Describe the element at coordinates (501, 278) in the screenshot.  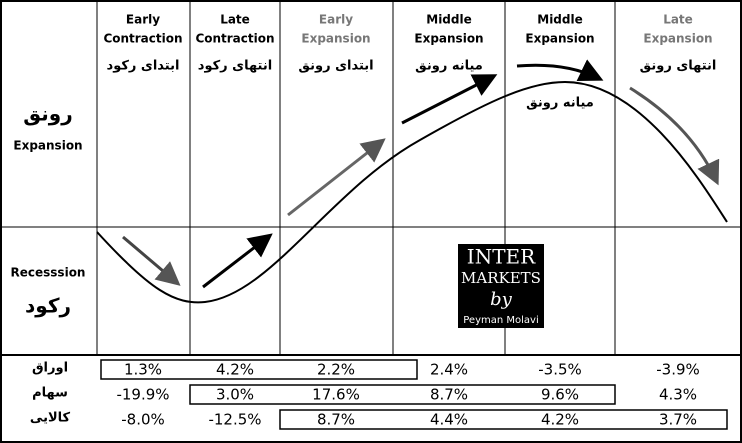
I see `logo-line: MARKETS` at that location.